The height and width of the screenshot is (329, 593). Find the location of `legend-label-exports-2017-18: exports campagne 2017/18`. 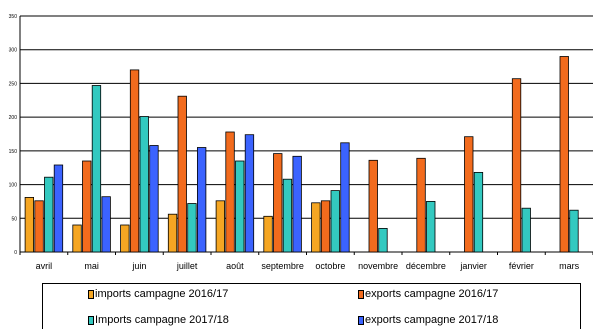

legend-label-exports-2017-18: exports campagne 2017/18 is located at coordinates (432, 320).